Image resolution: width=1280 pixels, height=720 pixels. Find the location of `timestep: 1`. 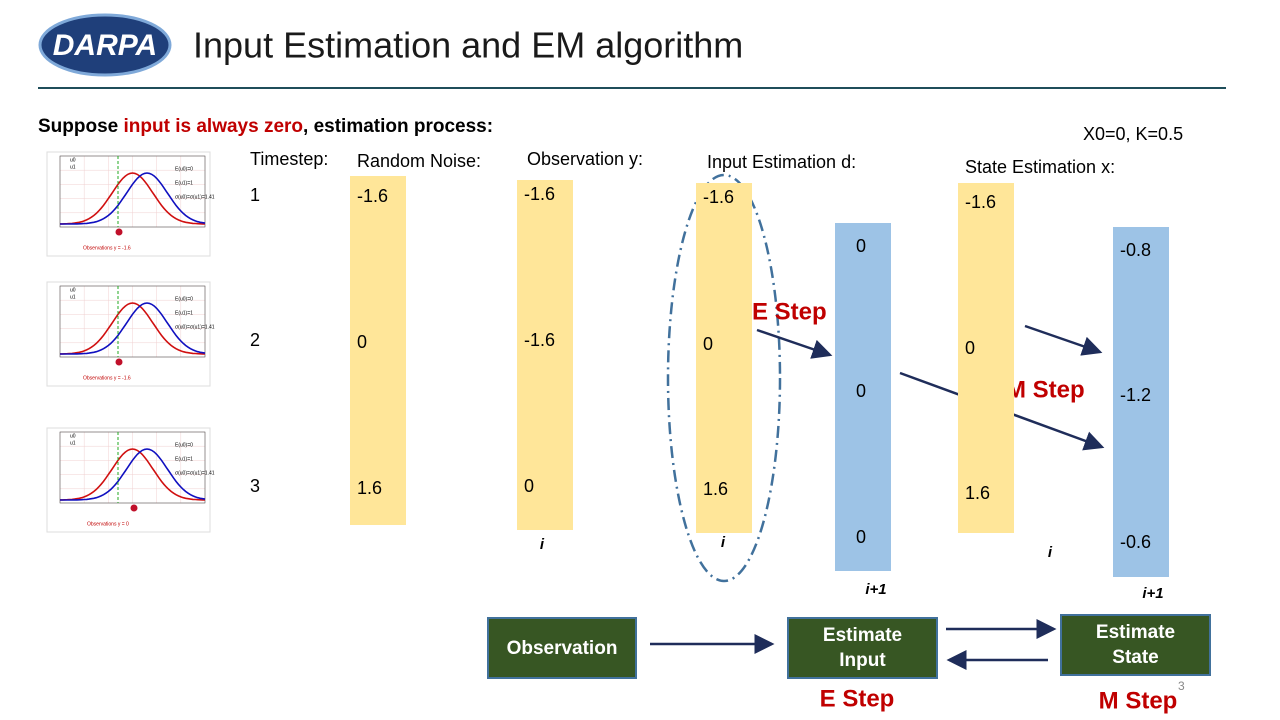

timestep: 1 is located at coordinates (255, 195).